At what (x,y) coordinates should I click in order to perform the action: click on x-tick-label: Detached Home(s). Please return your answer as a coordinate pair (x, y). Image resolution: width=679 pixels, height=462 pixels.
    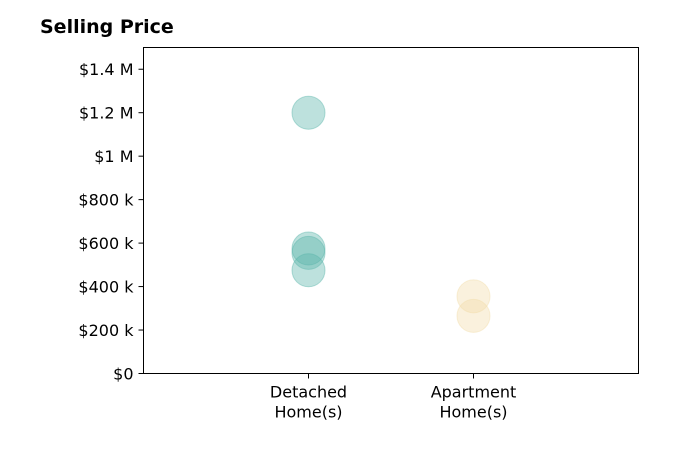
    Looking at the image, I should click on (308, 402).